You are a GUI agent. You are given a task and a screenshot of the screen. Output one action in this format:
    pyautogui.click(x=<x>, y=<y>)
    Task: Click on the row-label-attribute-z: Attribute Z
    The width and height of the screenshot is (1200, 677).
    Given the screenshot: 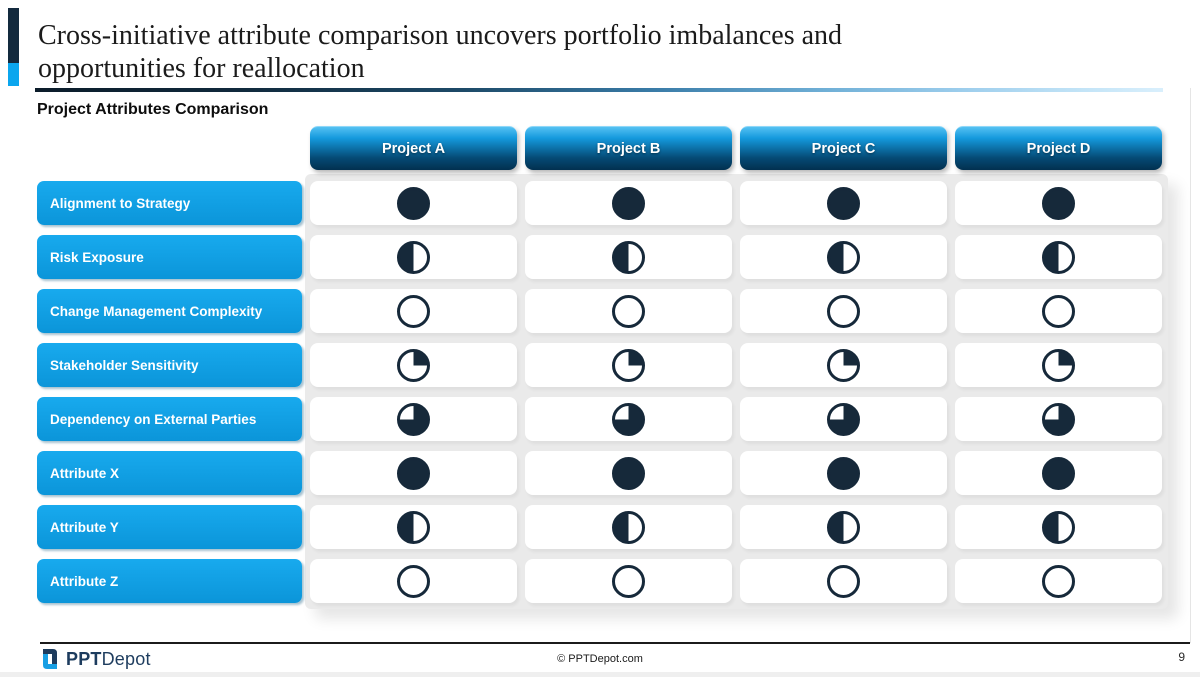 What is the action you would take?
    pyautogui.click(x=169, y=581)
    